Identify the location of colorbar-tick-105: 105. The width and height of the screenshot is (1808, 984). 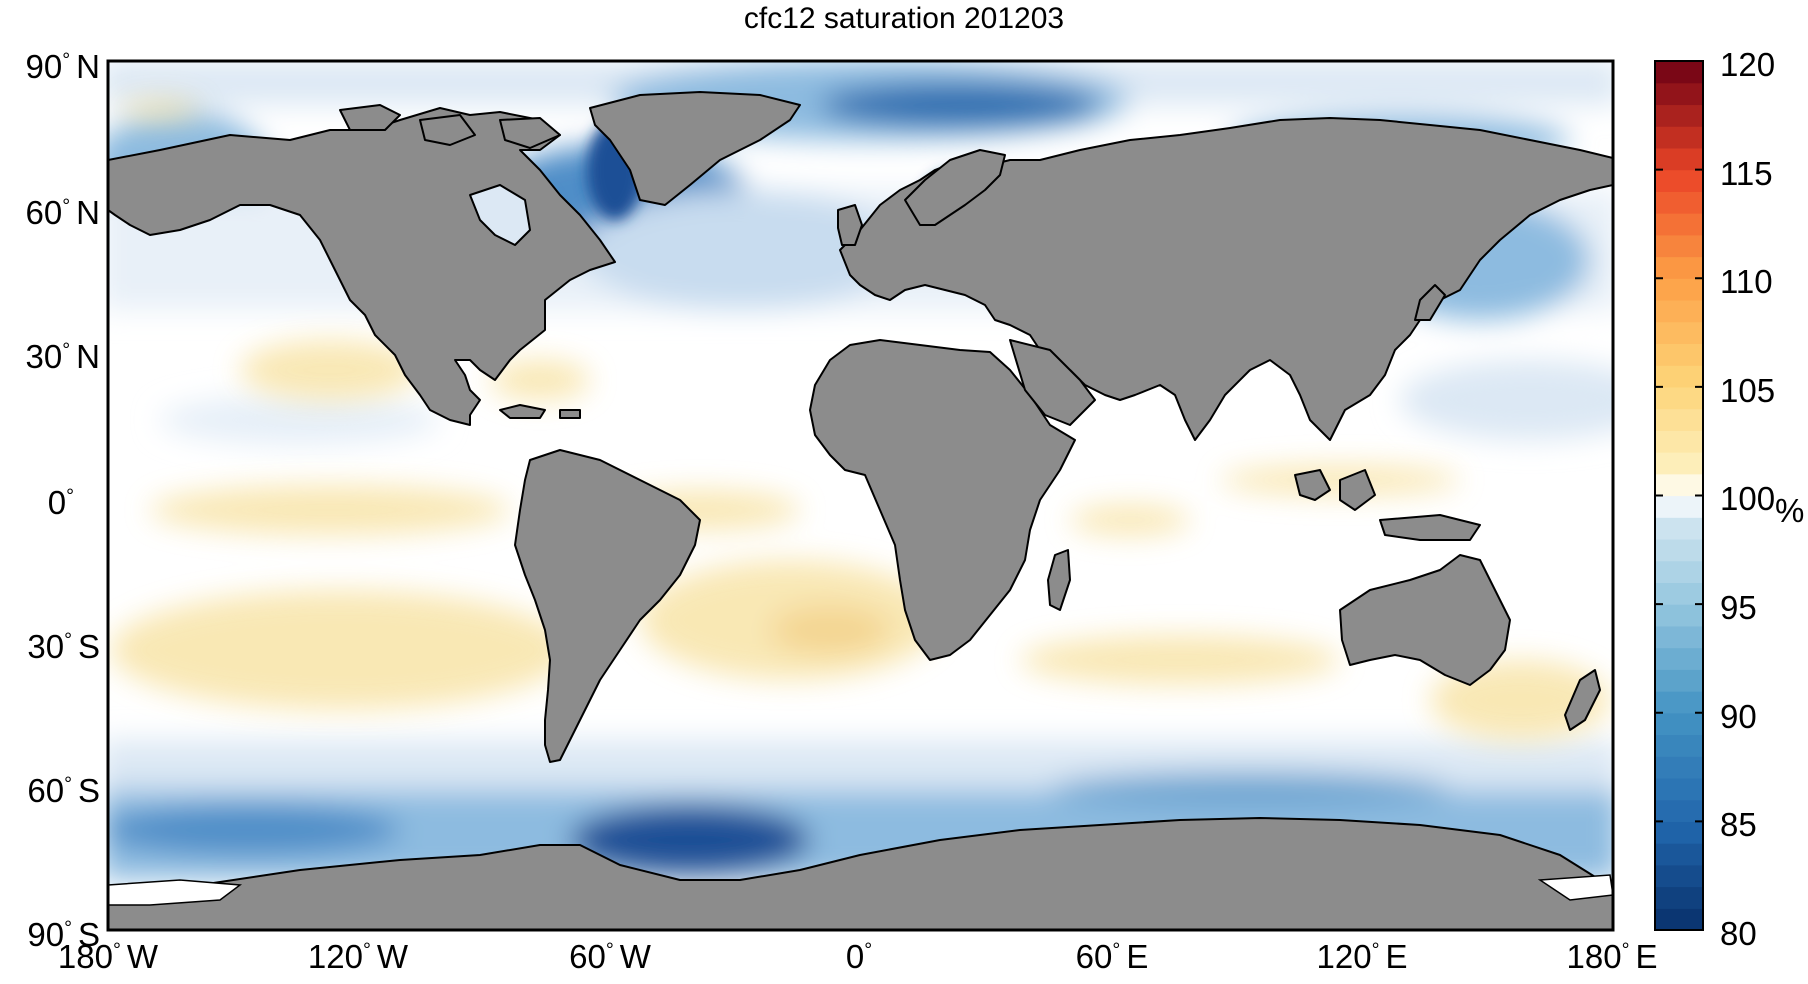
(1748, 390).